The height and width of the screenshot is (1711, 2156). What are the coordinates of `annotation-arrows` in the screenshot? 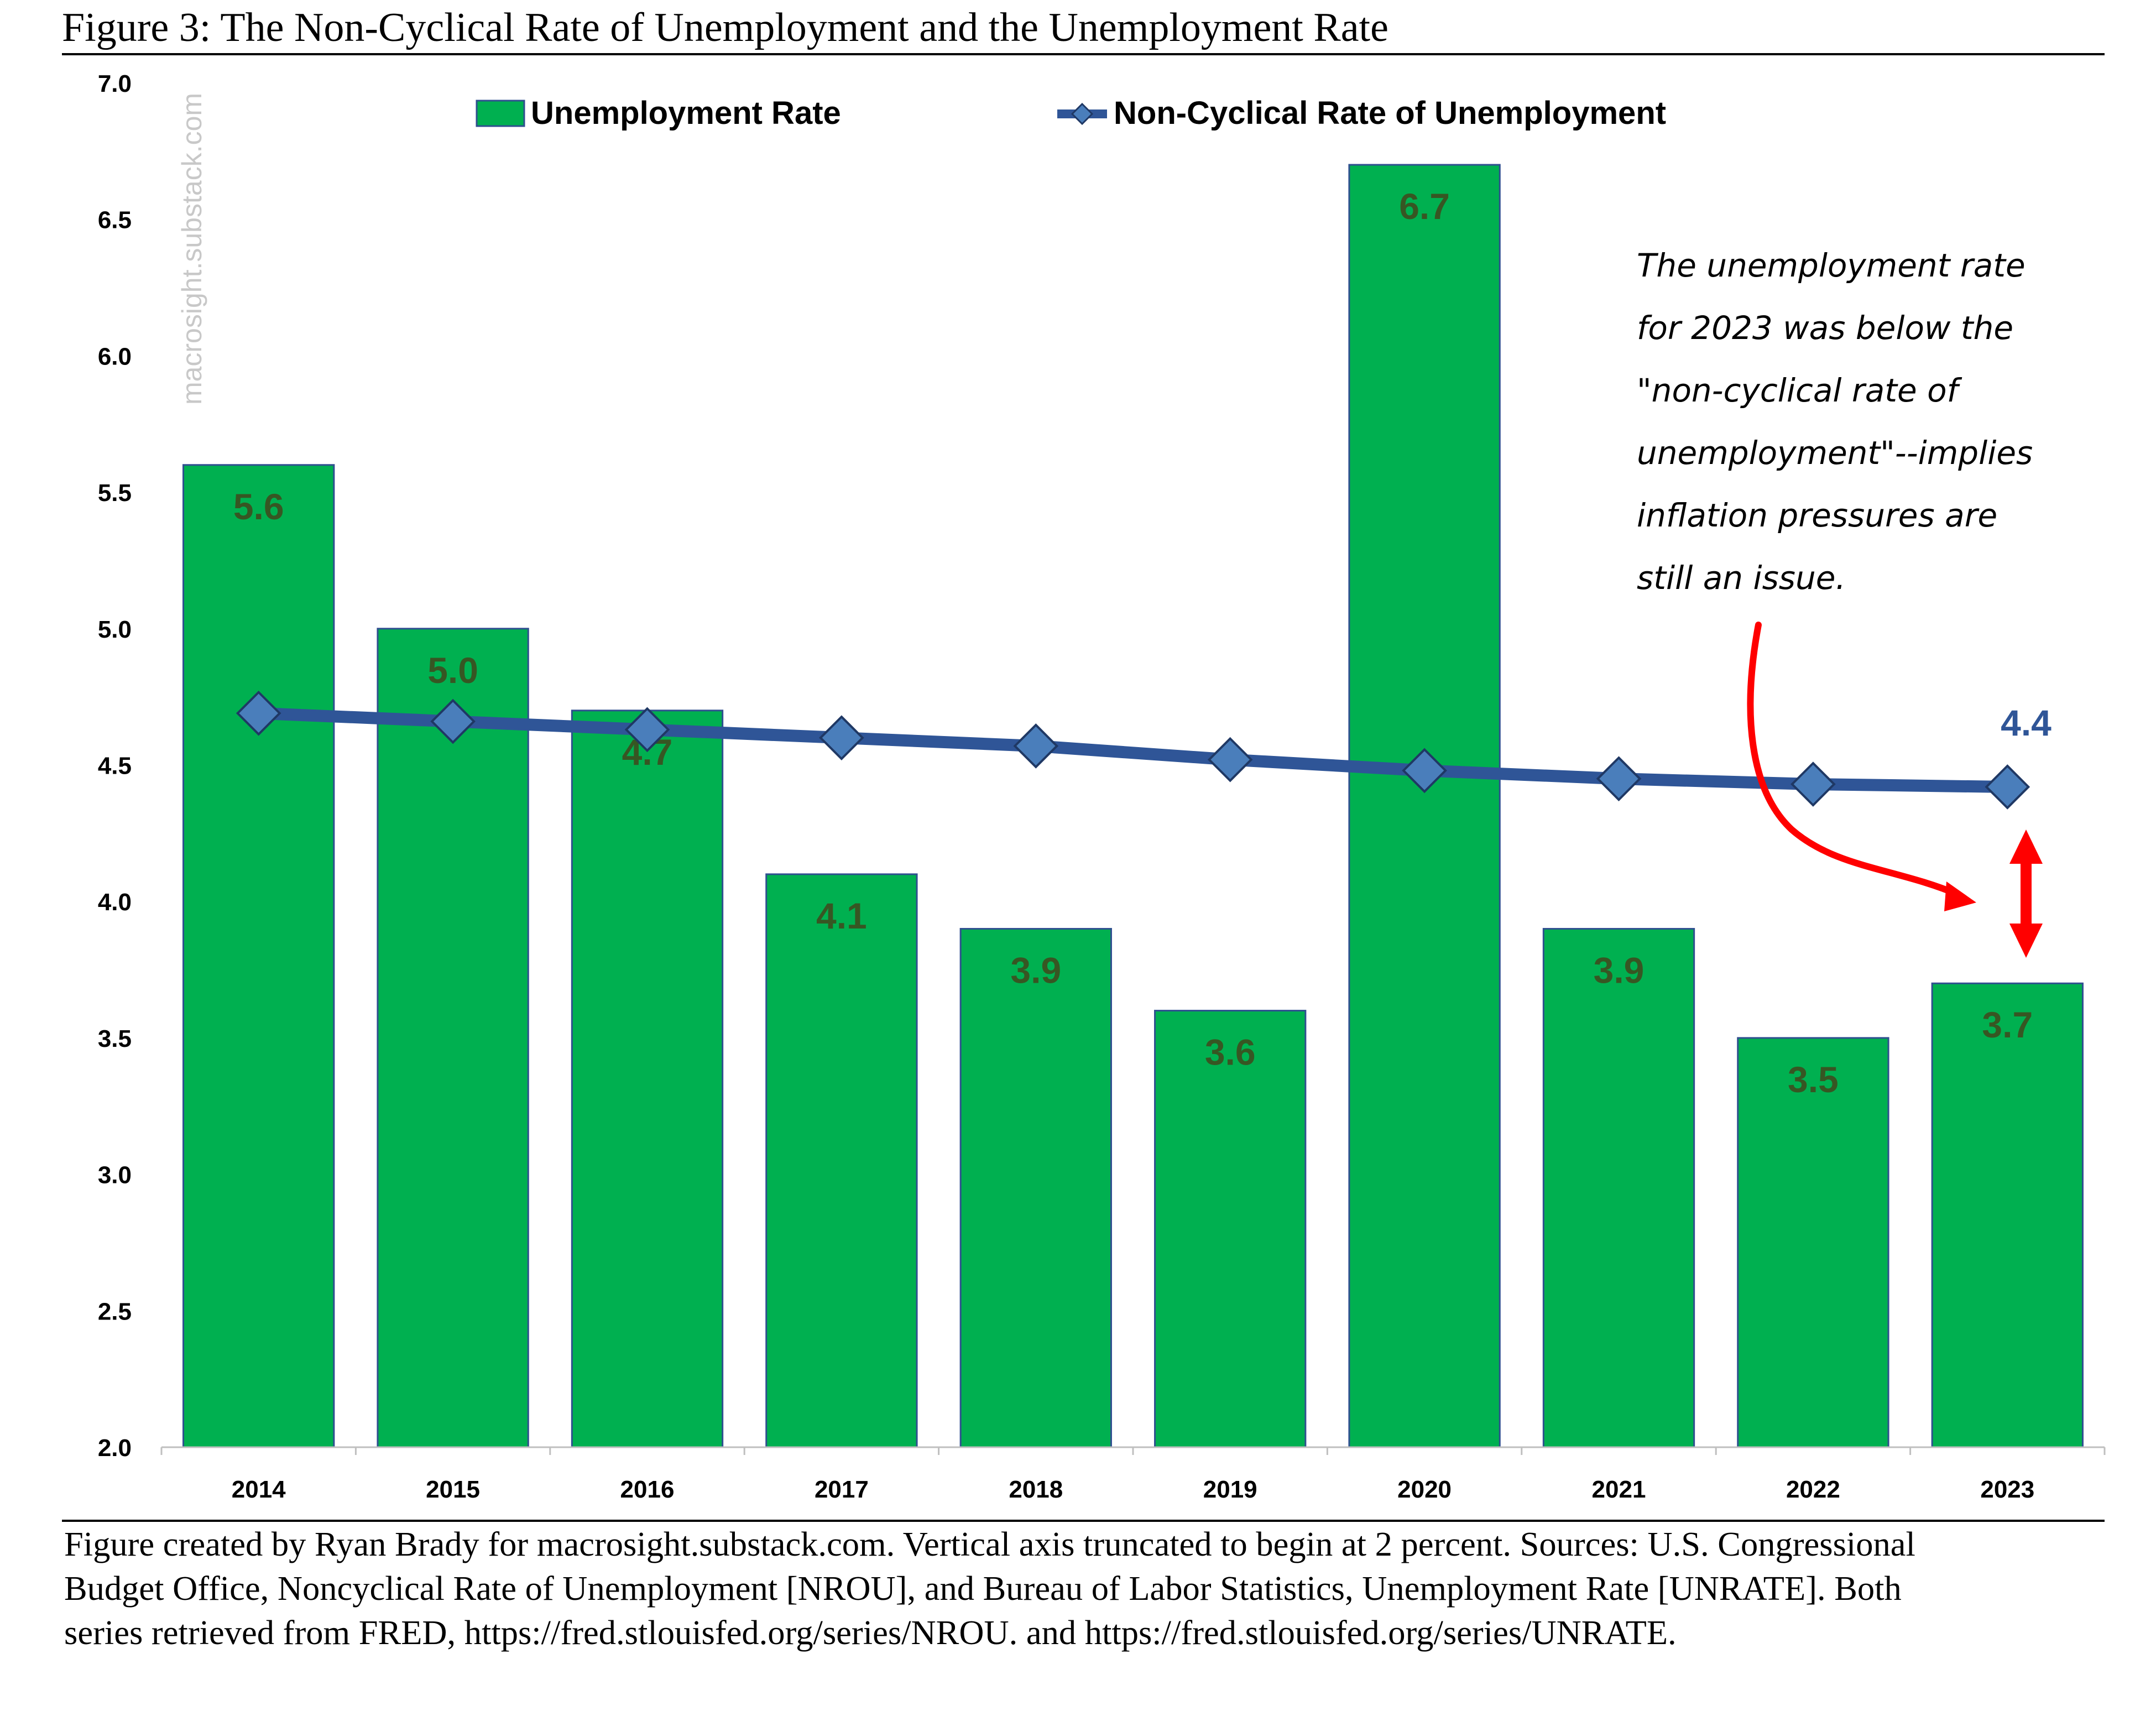 It's located at (1895, 790).